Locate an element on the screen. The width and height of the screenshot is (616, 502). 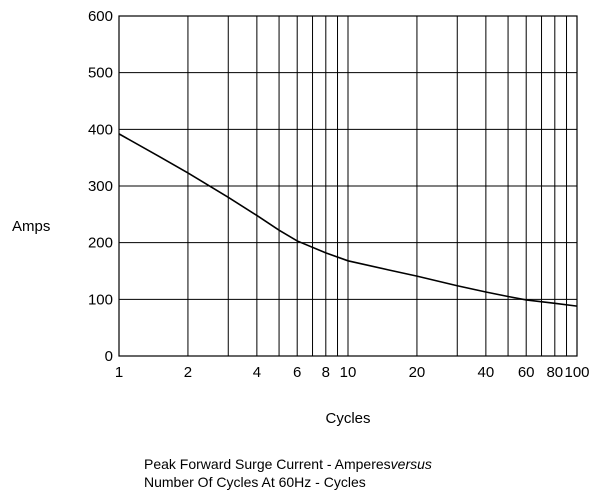
y-axis-label: Amps is located at coordinates (31, 226).